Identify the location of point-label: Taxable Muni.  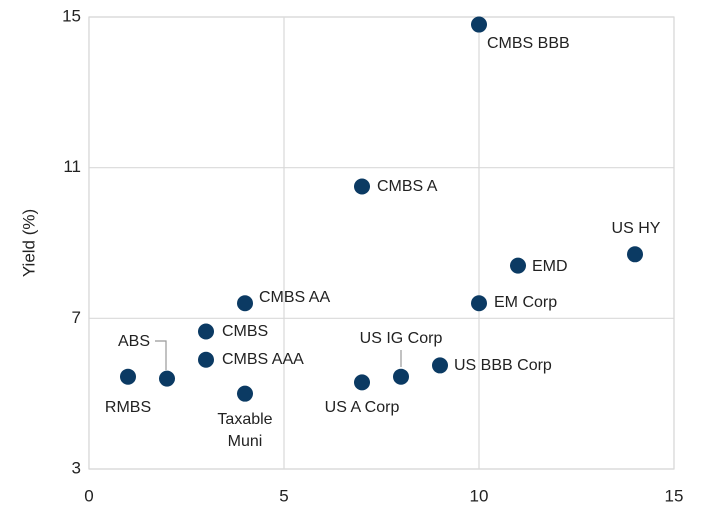
(245, 430).